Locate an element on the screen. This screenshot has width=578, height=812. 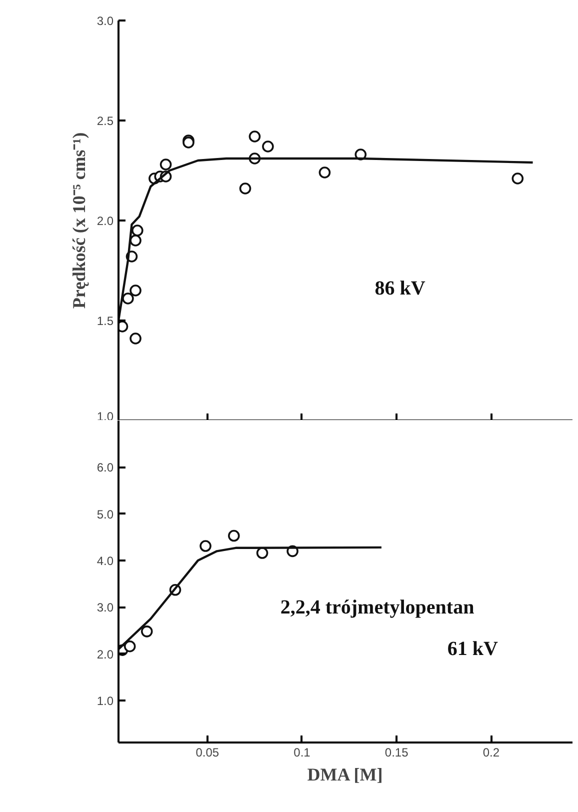
x-axis-title: DMA [M] is located at coordinates (345, 774).